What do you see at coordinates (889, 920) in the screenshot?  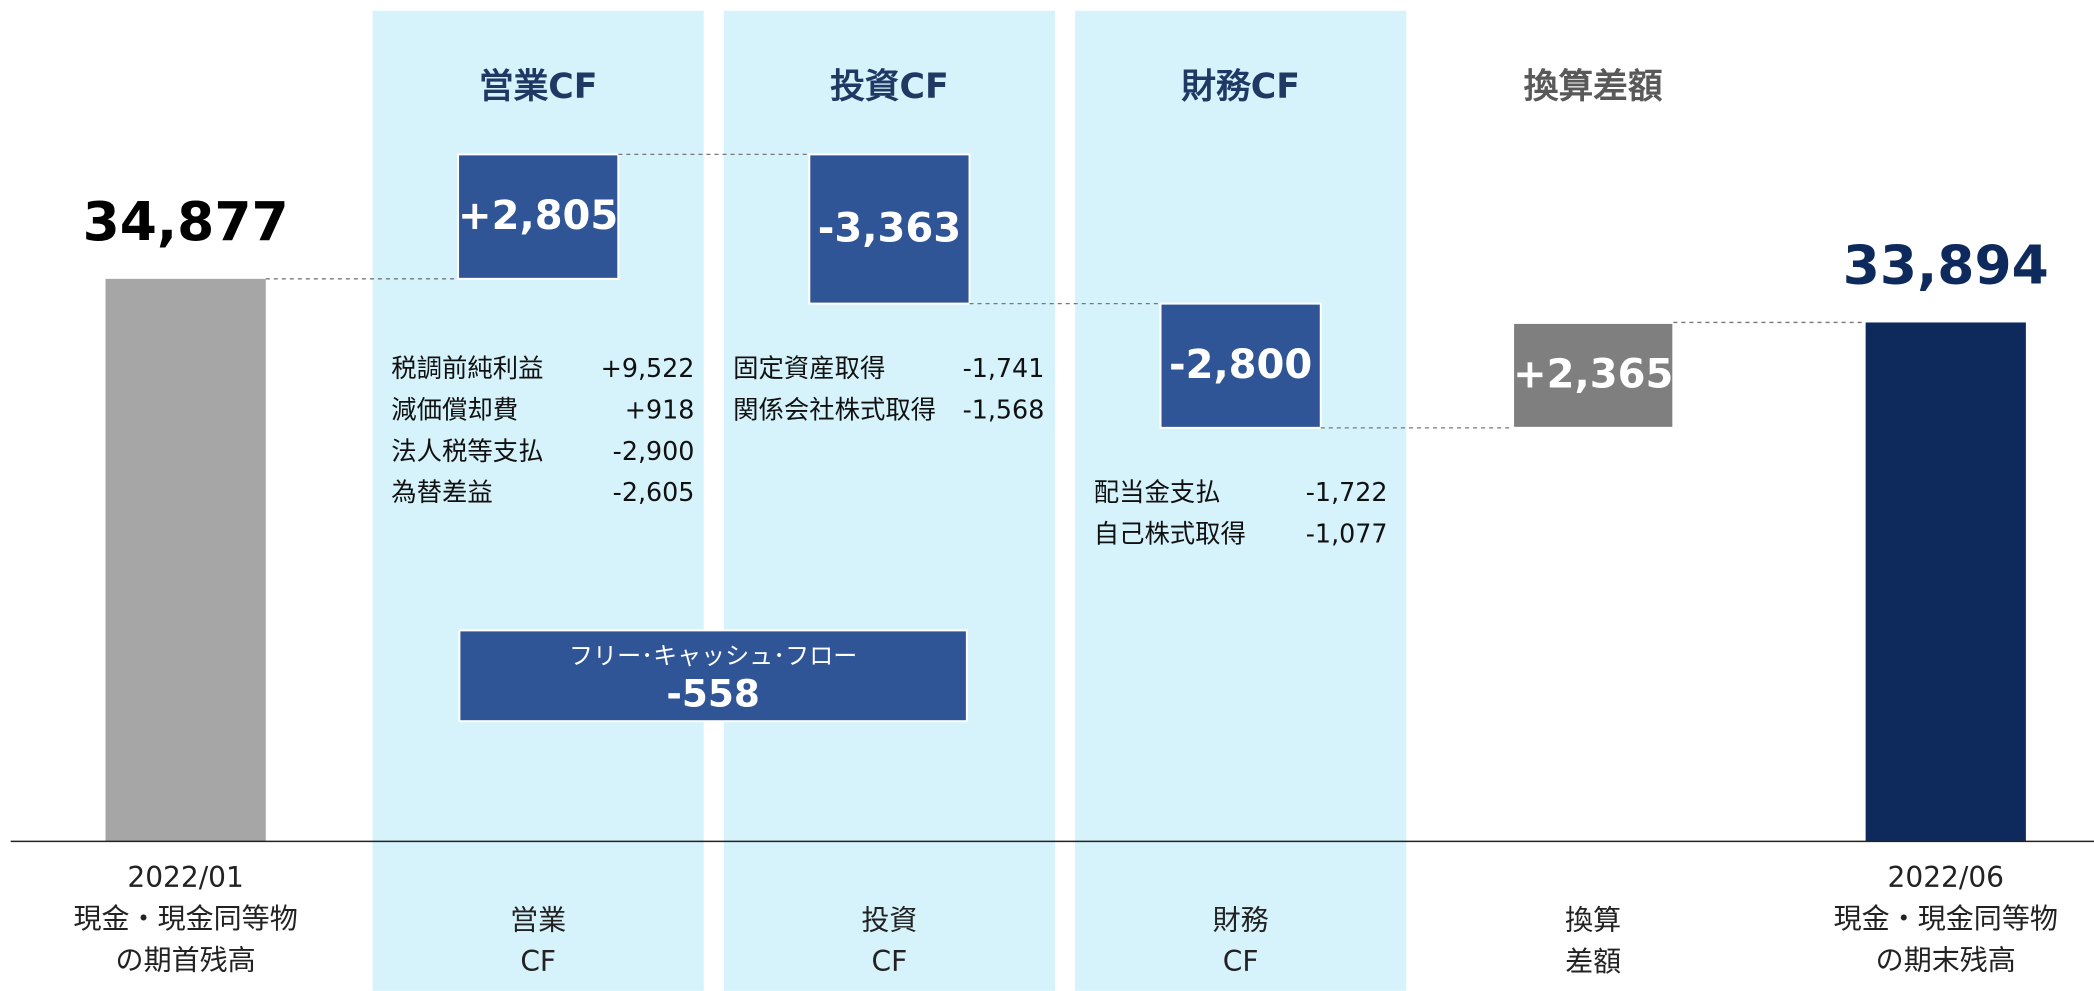 I see `x-tick-label: 投資` at bounding box center [889, 920].